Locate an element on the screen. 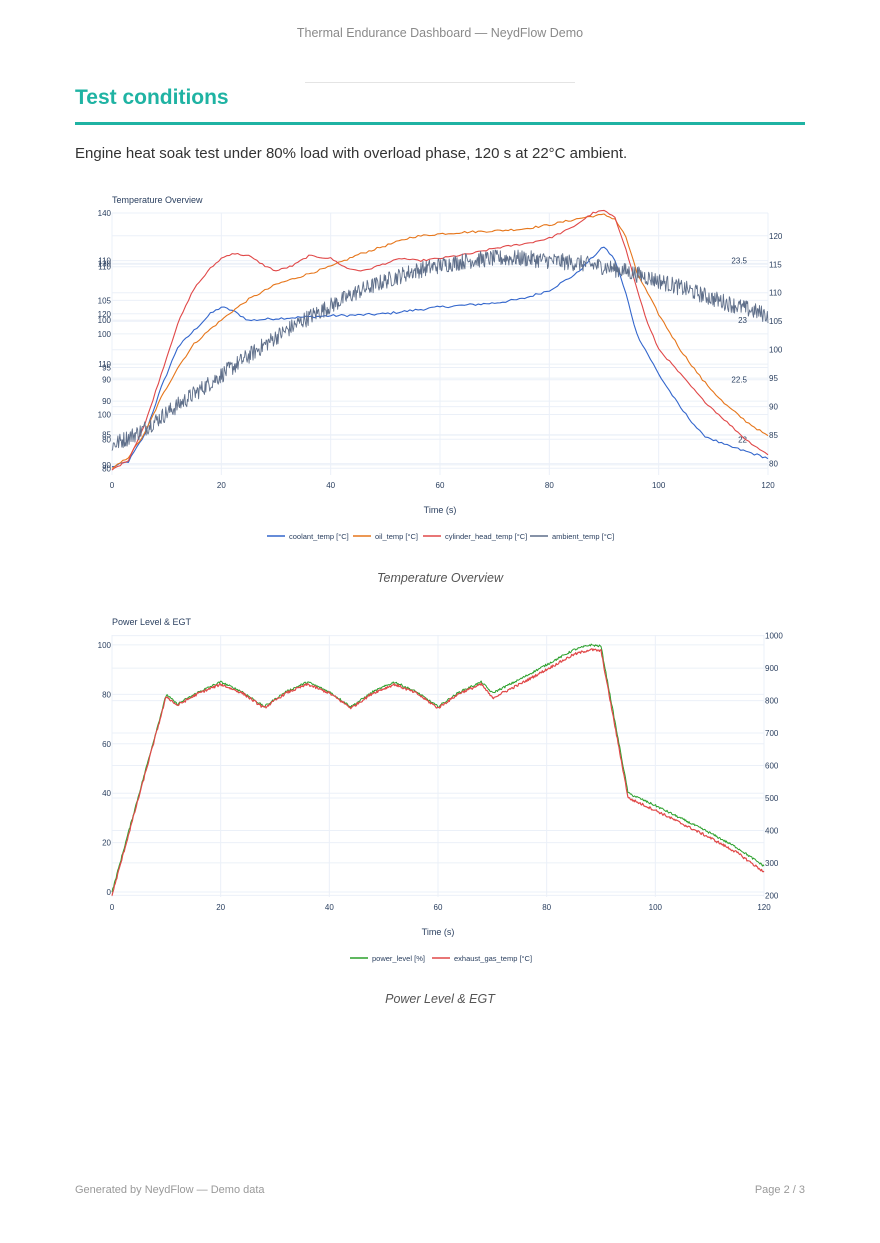  y-tick-label-y_coolant: 95 is located at coordinates (106, 368).